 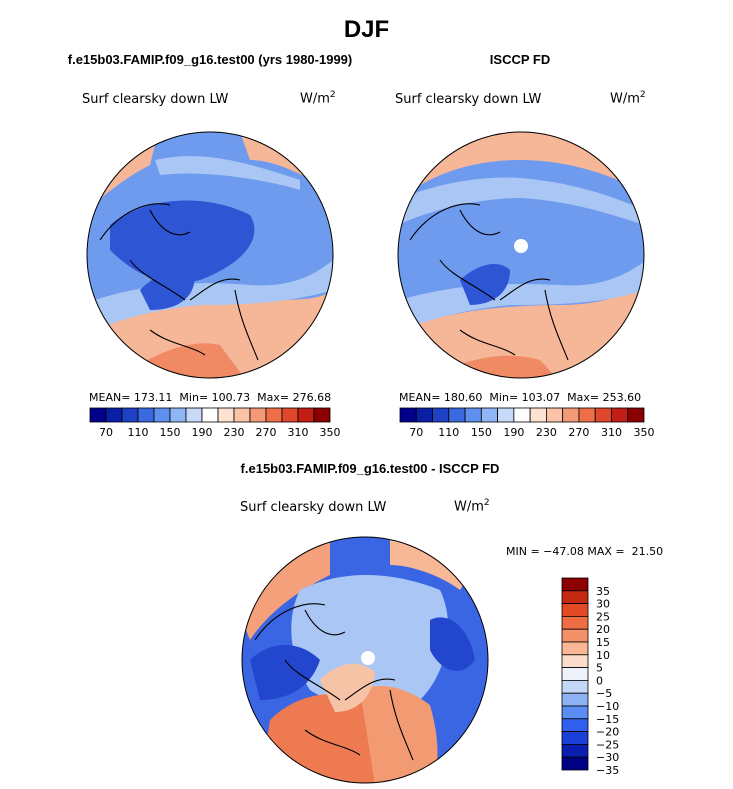 I want to click on panel1-colorbar-tick-label: 350, so click(x=330, y=432).